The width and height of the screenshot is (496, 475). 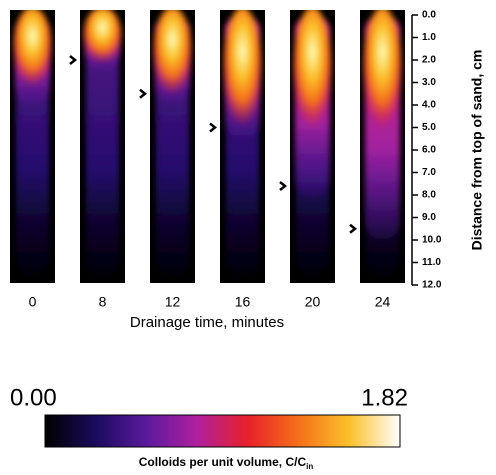 I want to click on x-tick-label: 24, so click(x=383, y=302).